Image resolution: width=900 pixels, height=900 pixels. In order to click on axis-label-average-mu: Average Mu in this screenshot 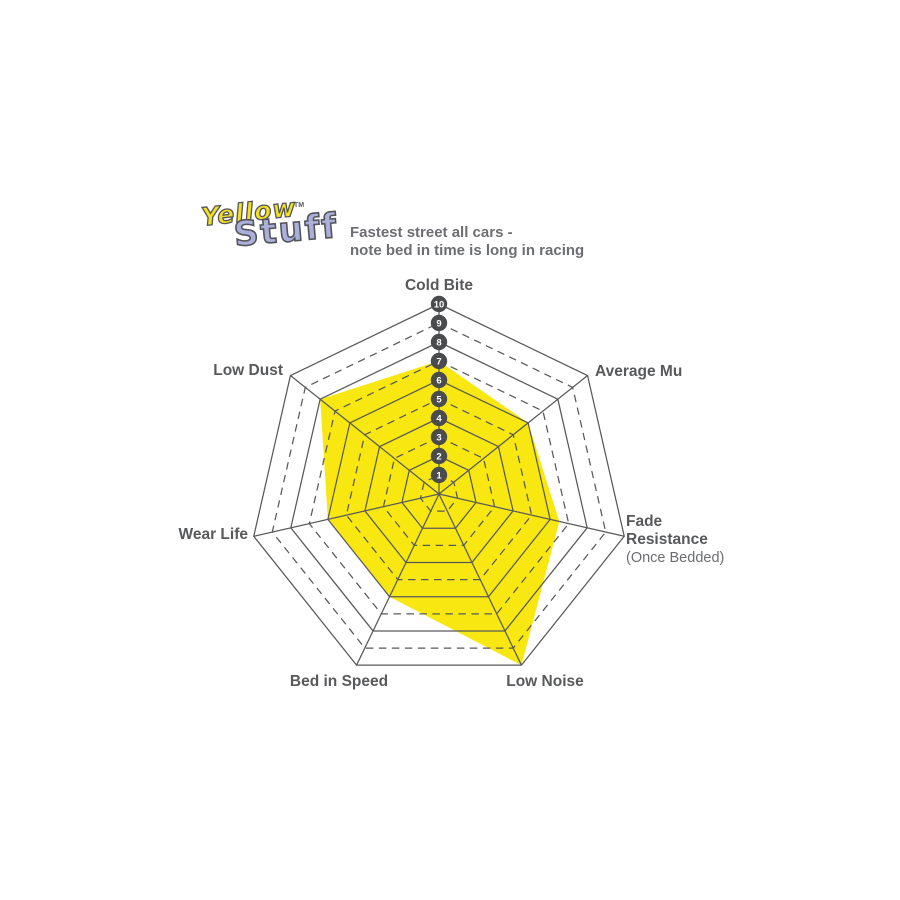, I will do `click(638, 371)`.